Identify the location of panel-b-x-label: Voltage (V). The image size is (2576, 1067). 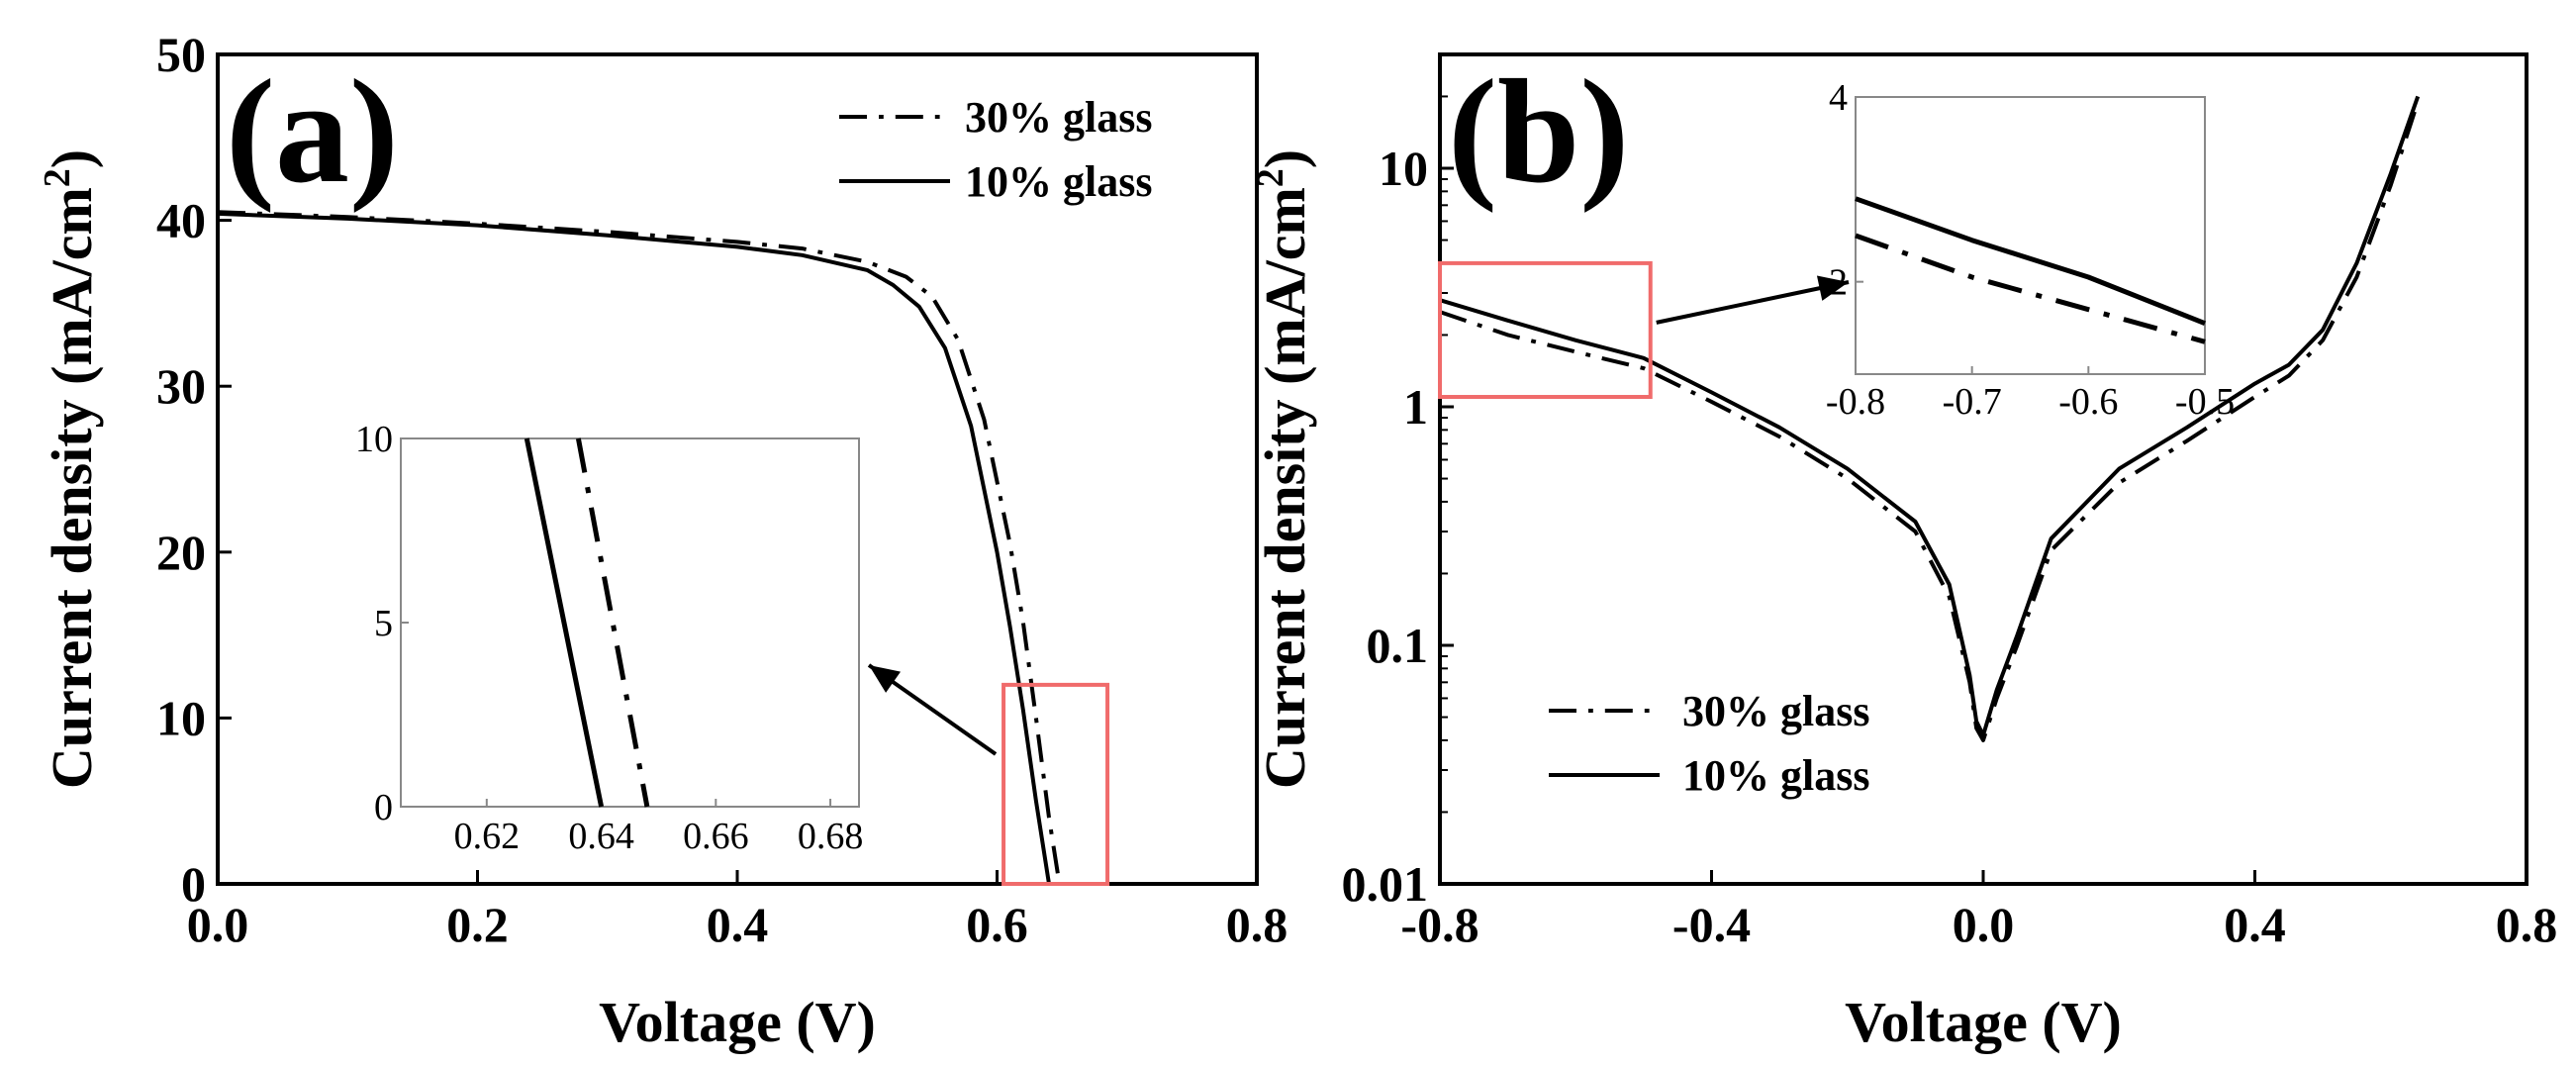
(1983, 1022).